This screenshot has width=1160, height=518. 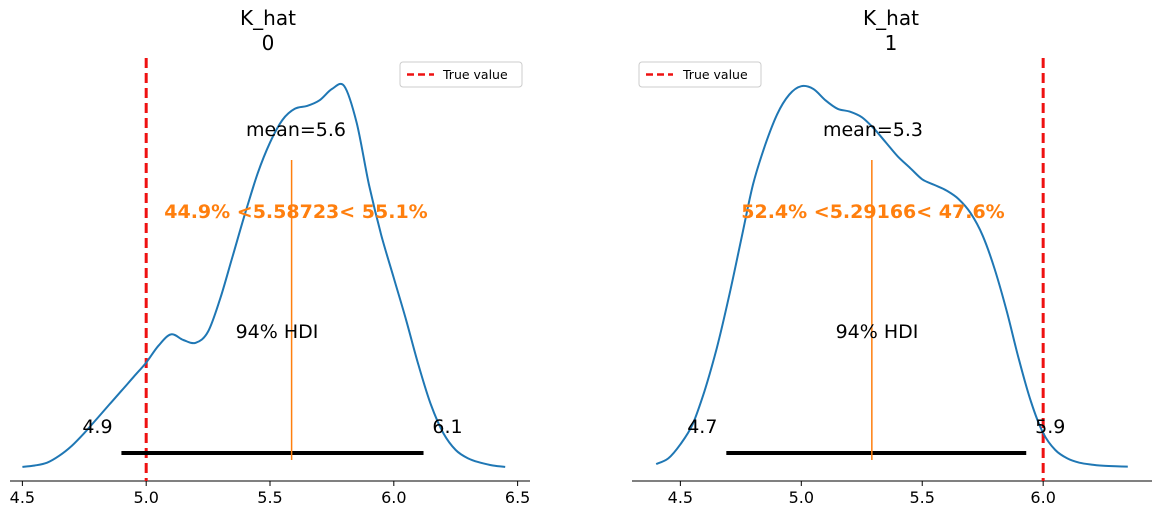 What do you see at coordinates (702, 427) in the screenshot?
I see `hdi-low-label: 4.7` at bounding box center [702, 427].